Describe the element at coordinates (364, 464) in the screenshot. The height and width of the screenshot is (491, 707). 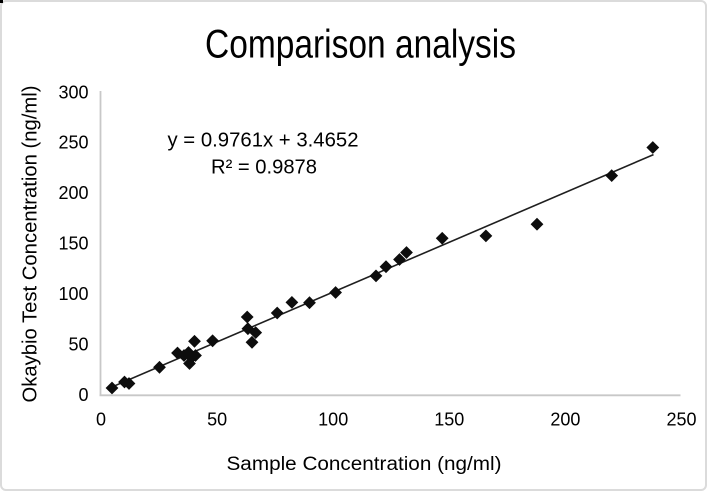
I see `svg-text: Sample Concentration (ng/ml)` at that location.